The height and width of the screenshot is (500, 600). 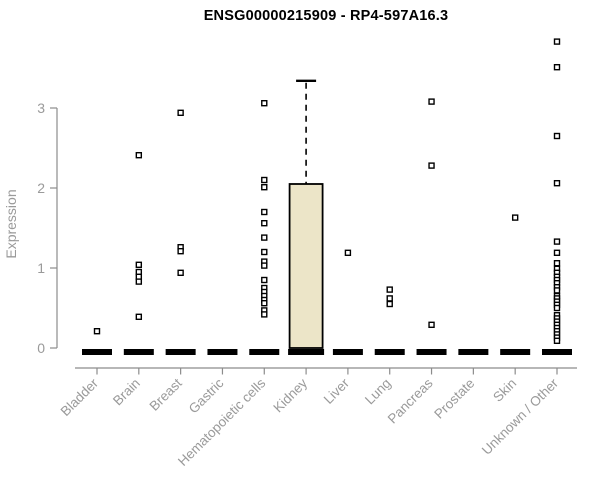 I want to click on y-tick-label: 2, so click(x=41, y=188).